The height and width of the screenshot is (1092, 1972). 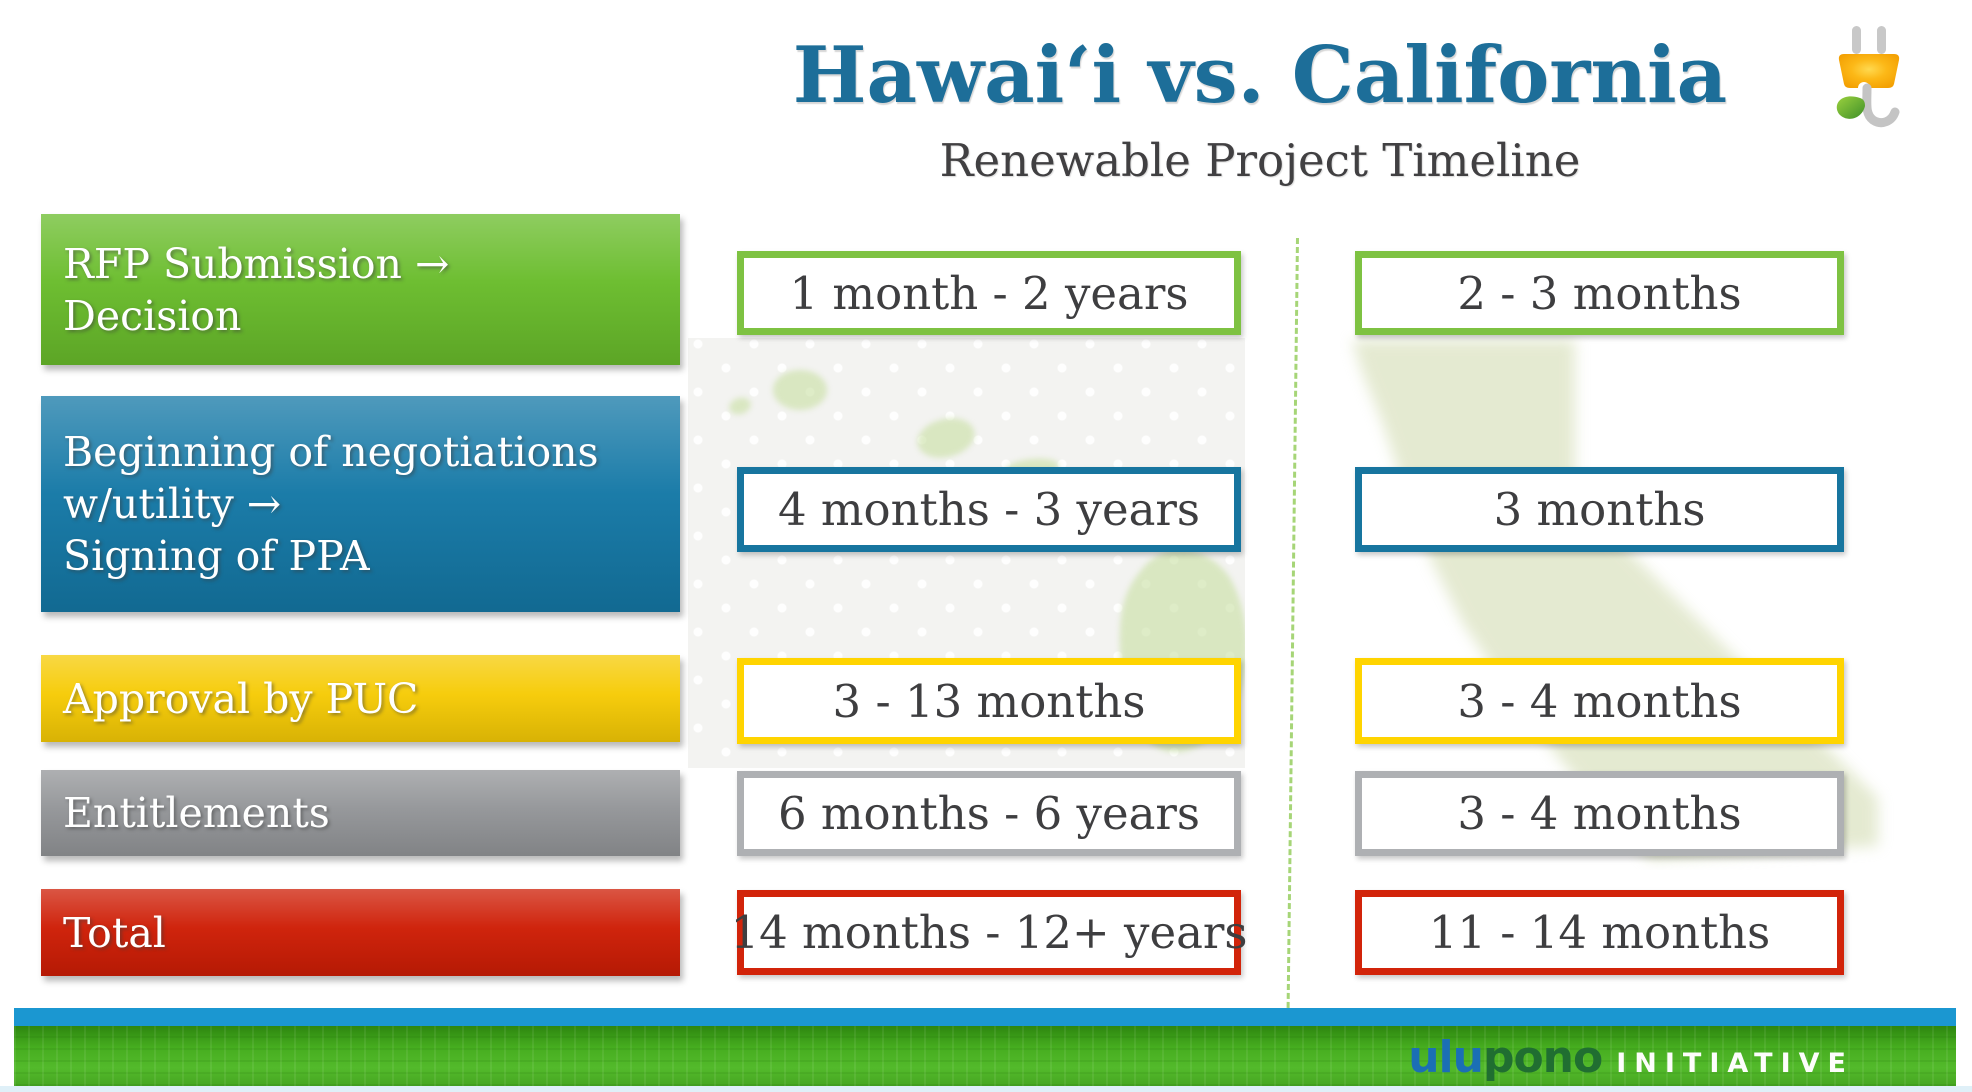 I want to click on stage-label-puc-approval: Approval by PUC, so click(x=360, y=698).